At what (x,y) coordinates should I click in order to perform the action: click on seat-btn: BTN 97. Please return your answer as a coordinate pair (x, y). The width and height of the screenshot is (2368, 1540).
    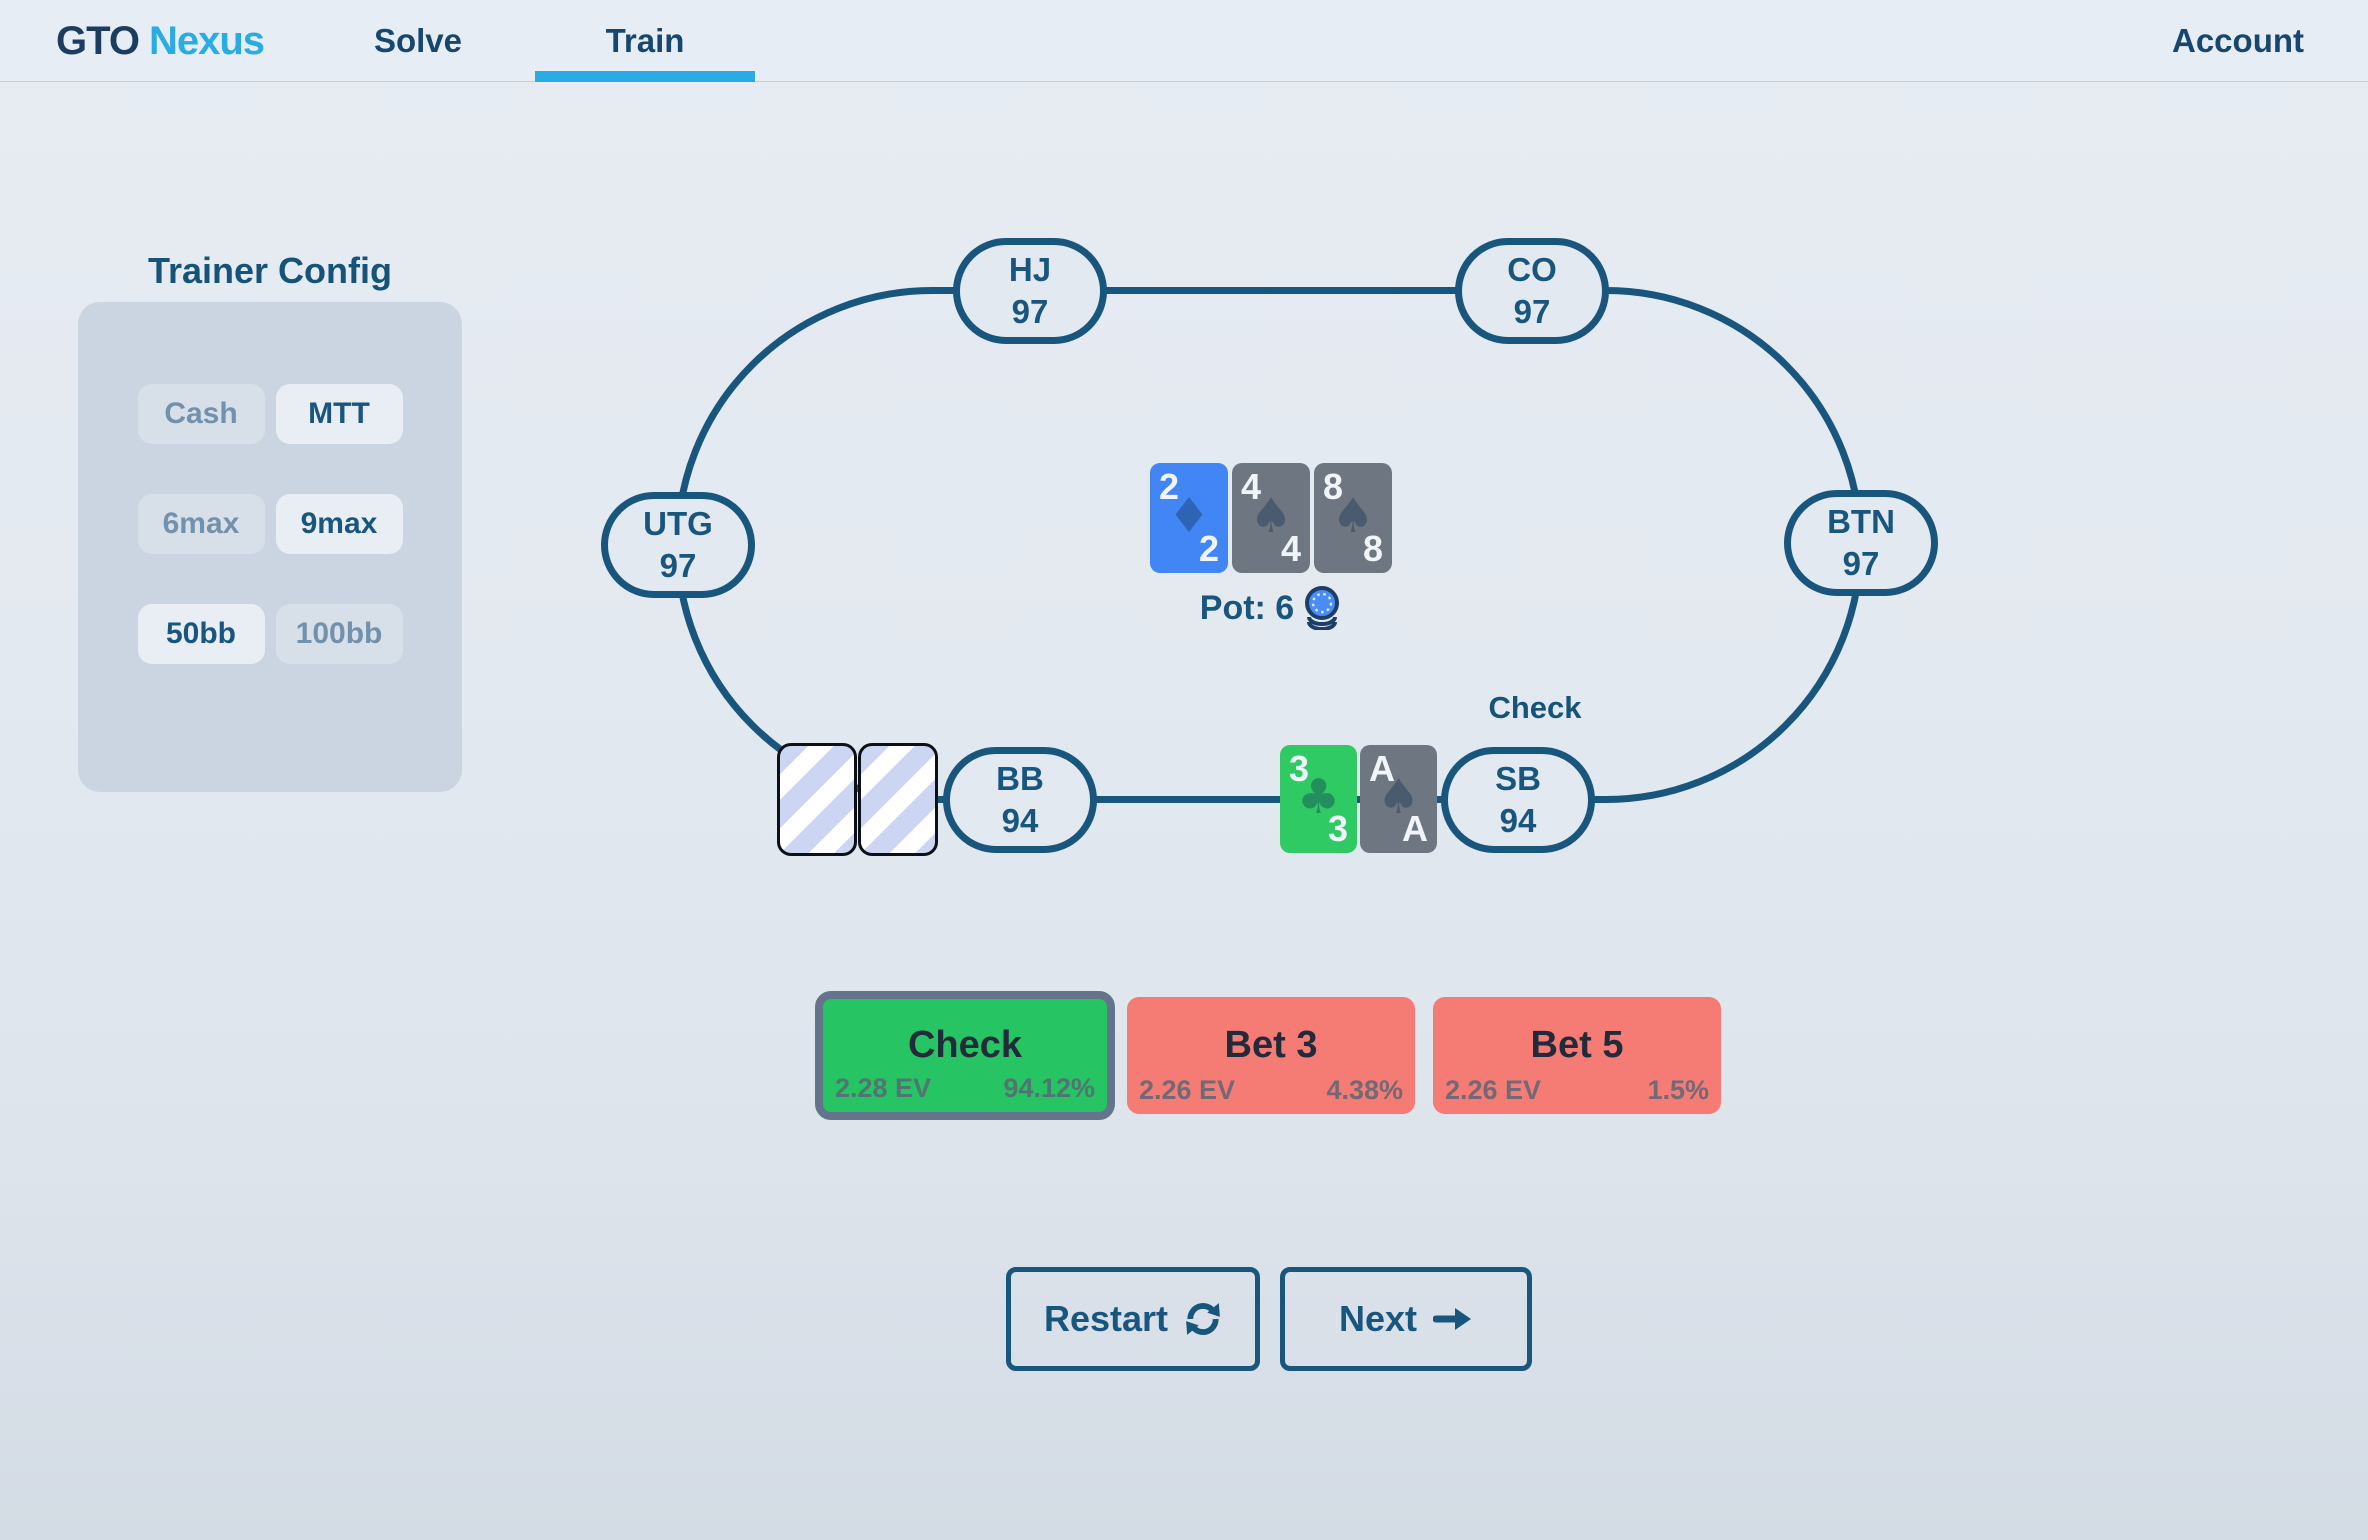
    Looking at the image, I should click on (1861, 543).